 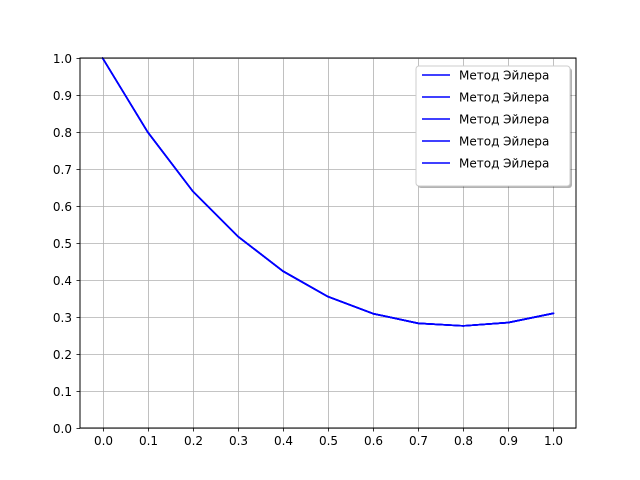 What do you see at coordinates (148, 441) in the screenshot?
I see `x-tick-label: 0.1` at bounding box center [148, 441].